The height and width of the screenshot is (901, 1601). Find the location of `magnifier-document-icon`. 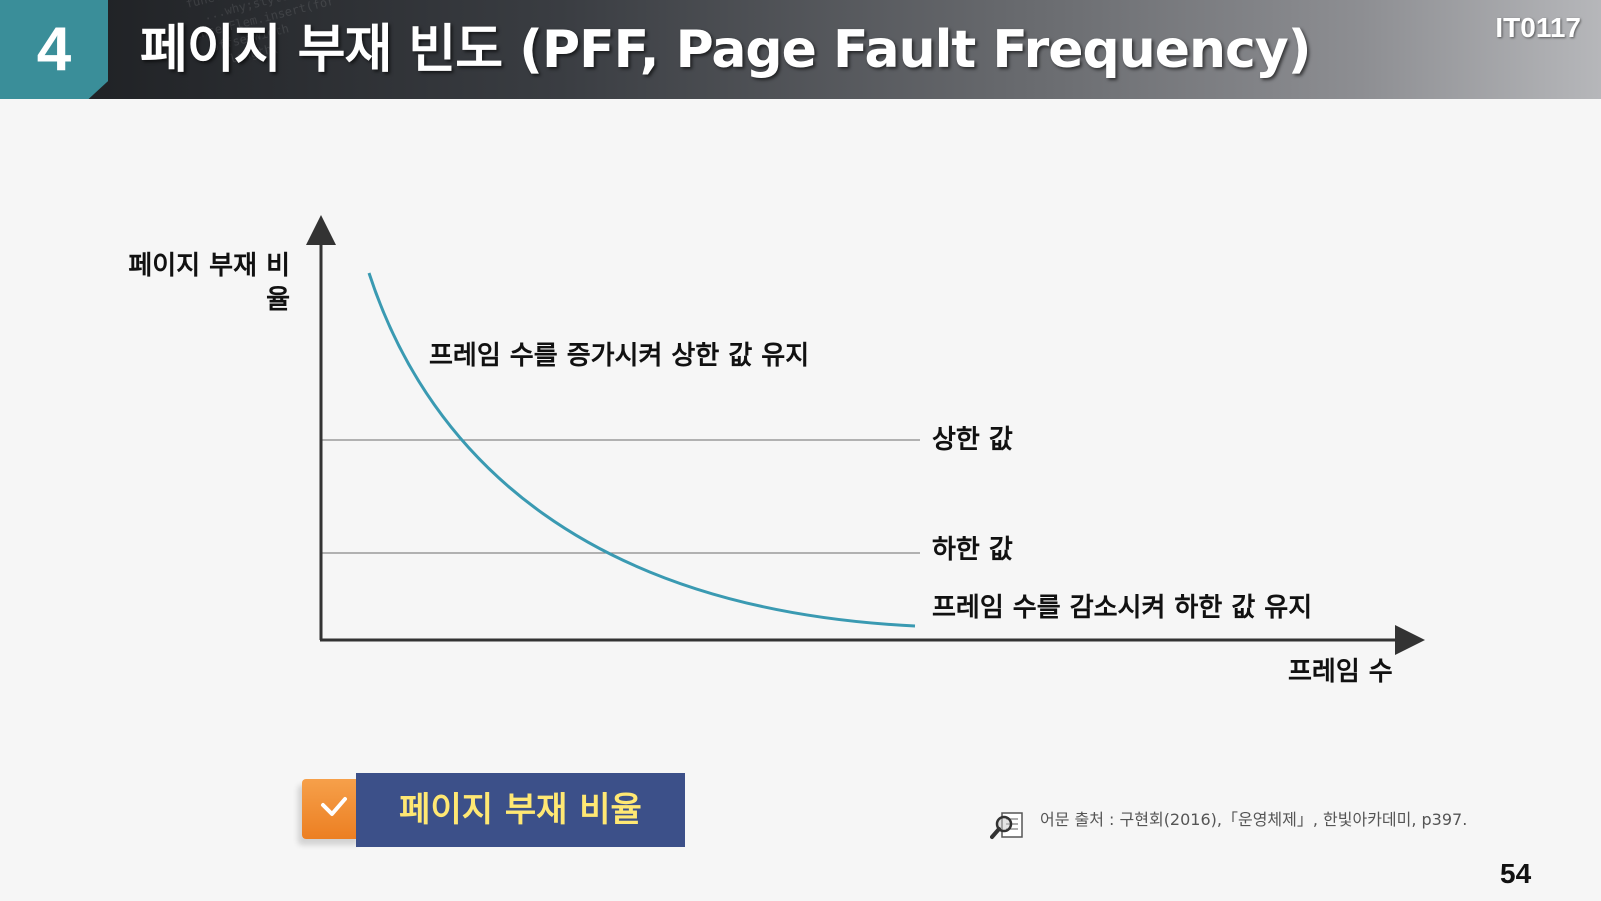

magnifier-document-icon is located at coordinates (1006, 825).